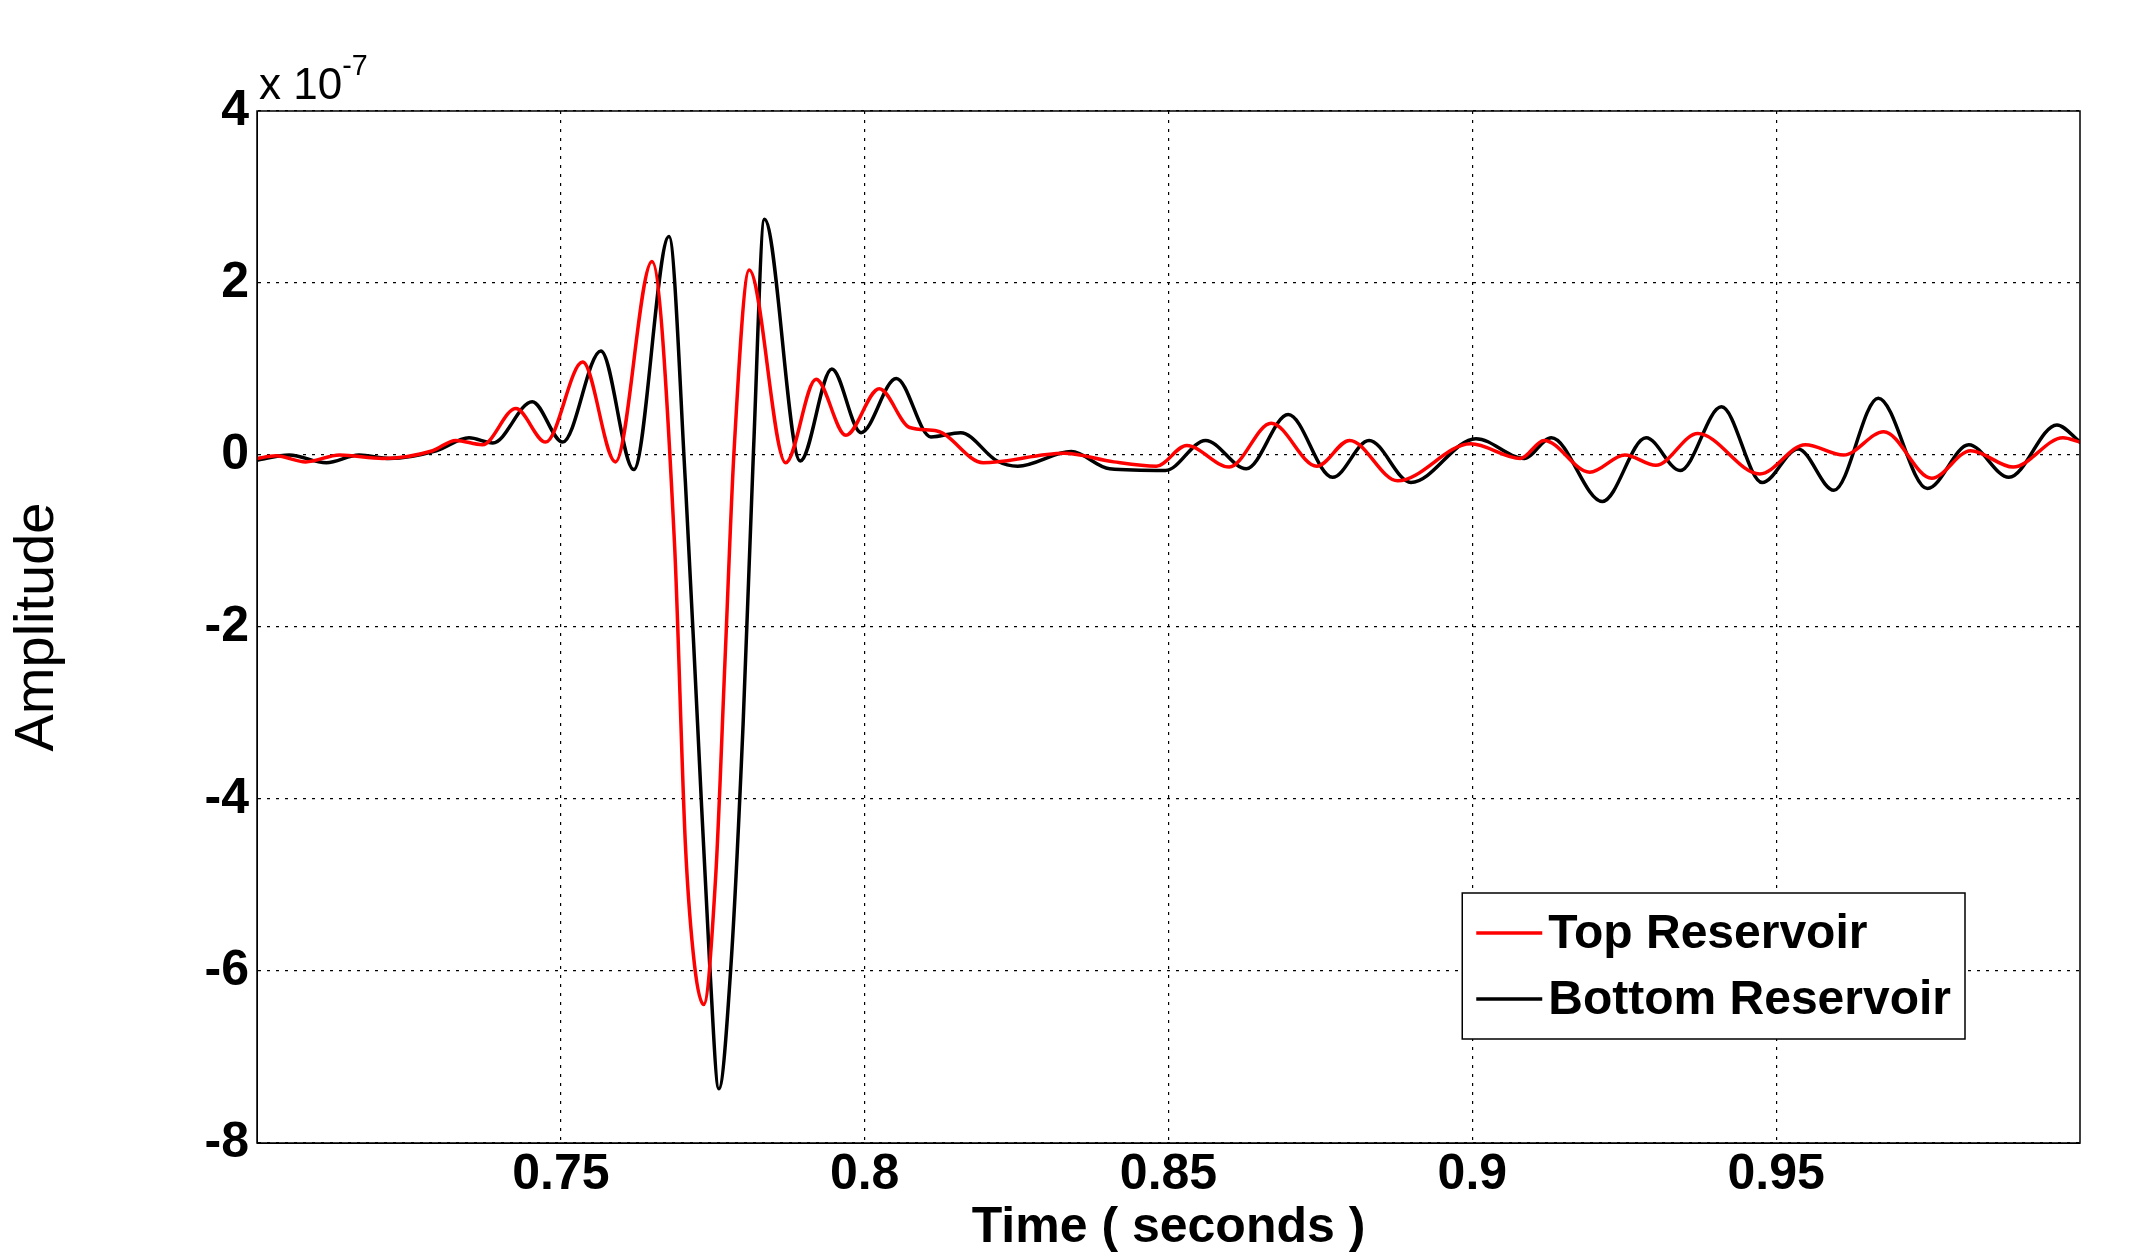 This screenshot has height=1258, width=2148. I want to click on y-tick-label: -8, so click(226, 1139).